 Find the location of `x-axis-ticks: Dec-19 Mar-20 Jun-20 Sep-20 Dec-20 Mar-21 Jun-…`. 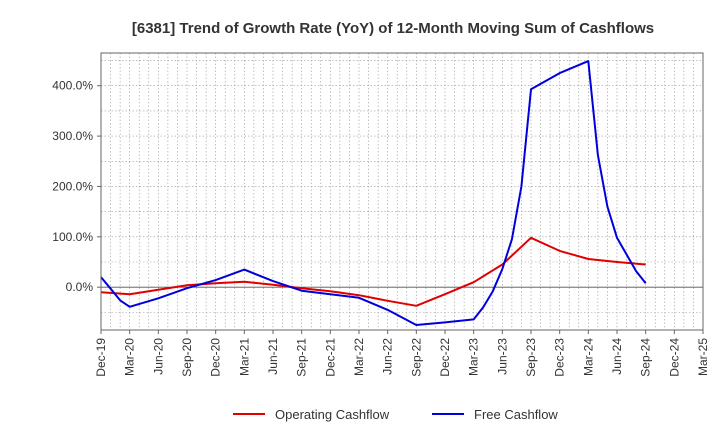

x-axis-ticks: Dec-19 Mar-20 Jun-20 Sep-20 Dec-20 Mar-21 Jun-… is located at coordinates (402, 353).